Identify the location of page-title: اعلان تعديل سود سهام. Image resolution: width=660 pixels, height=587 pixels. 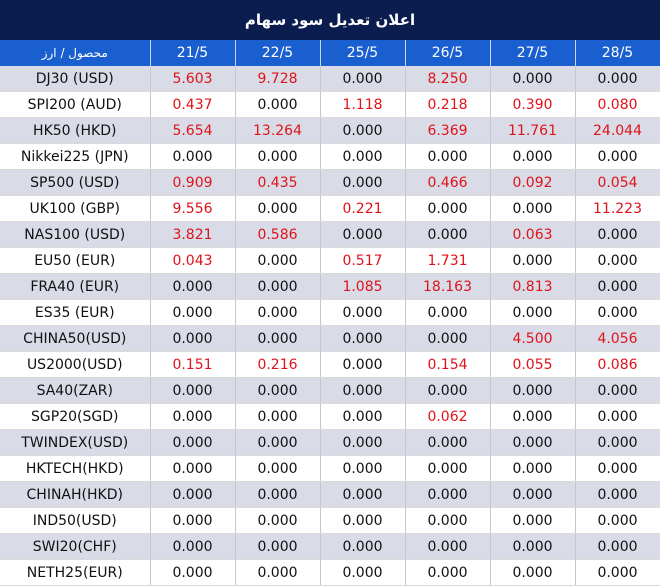
(330, 20).